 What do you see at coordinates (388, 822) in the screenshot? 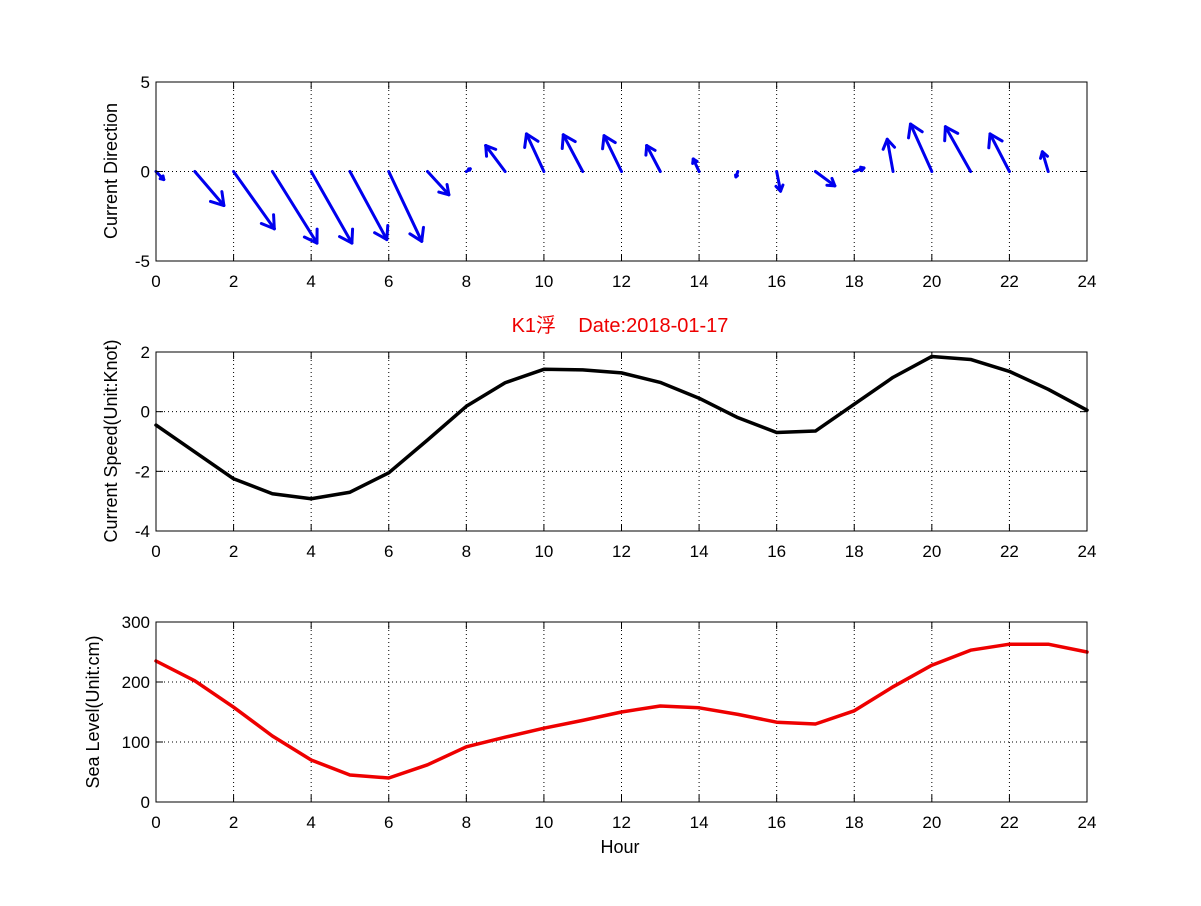
I see `sea-level-x-tick-label: 6` at bounding box center [388, 822].